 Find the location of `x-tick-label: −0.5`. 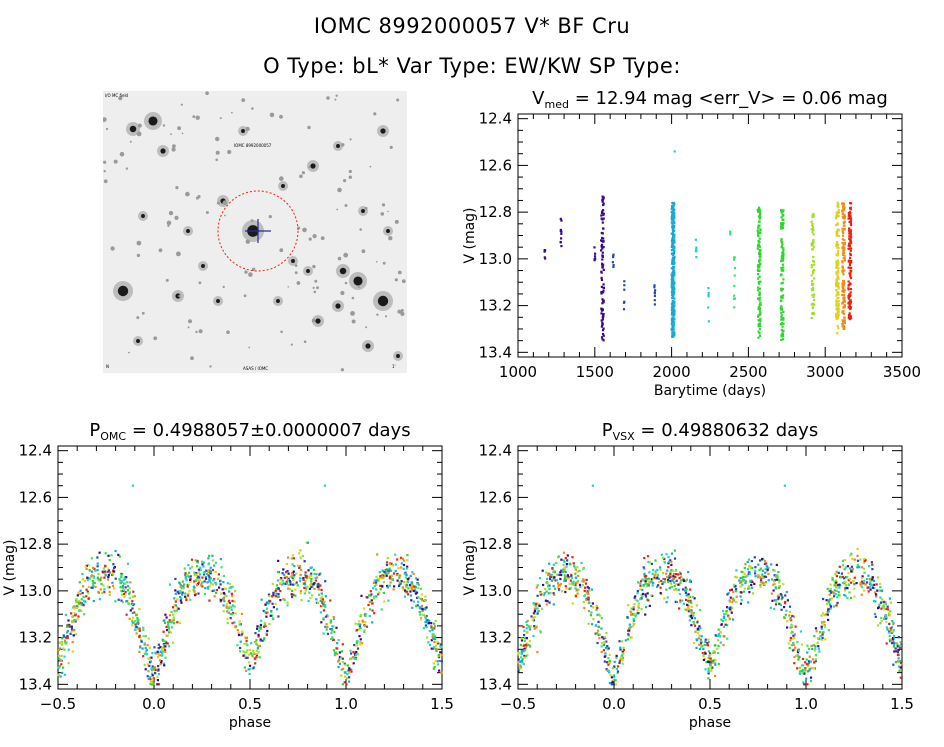

x-tick-label: −0.5 is located at coordinates (518, 704).